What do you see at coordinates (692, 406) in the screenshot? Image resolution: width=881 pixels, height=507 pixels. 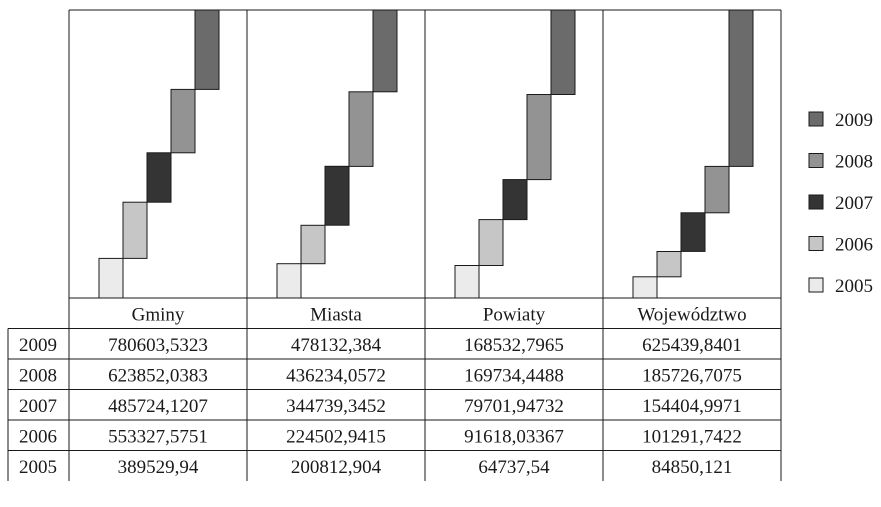 I see `cell-2007-wojewodztwo: 154404,9971` at bounding box center [692, 406].